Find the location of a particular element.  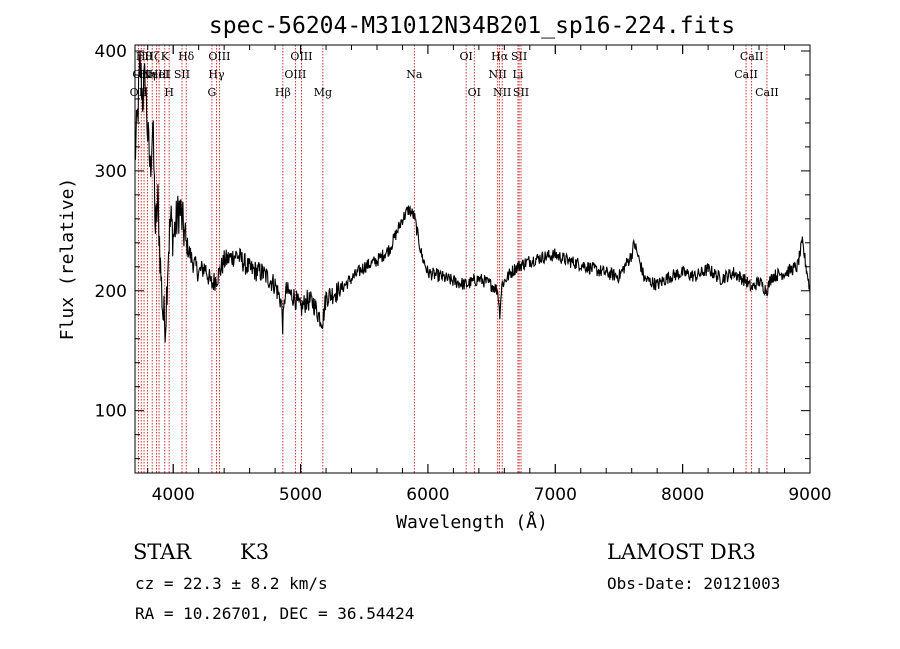

spectral-line-label: NeIII is located at coordinates (156, 74).